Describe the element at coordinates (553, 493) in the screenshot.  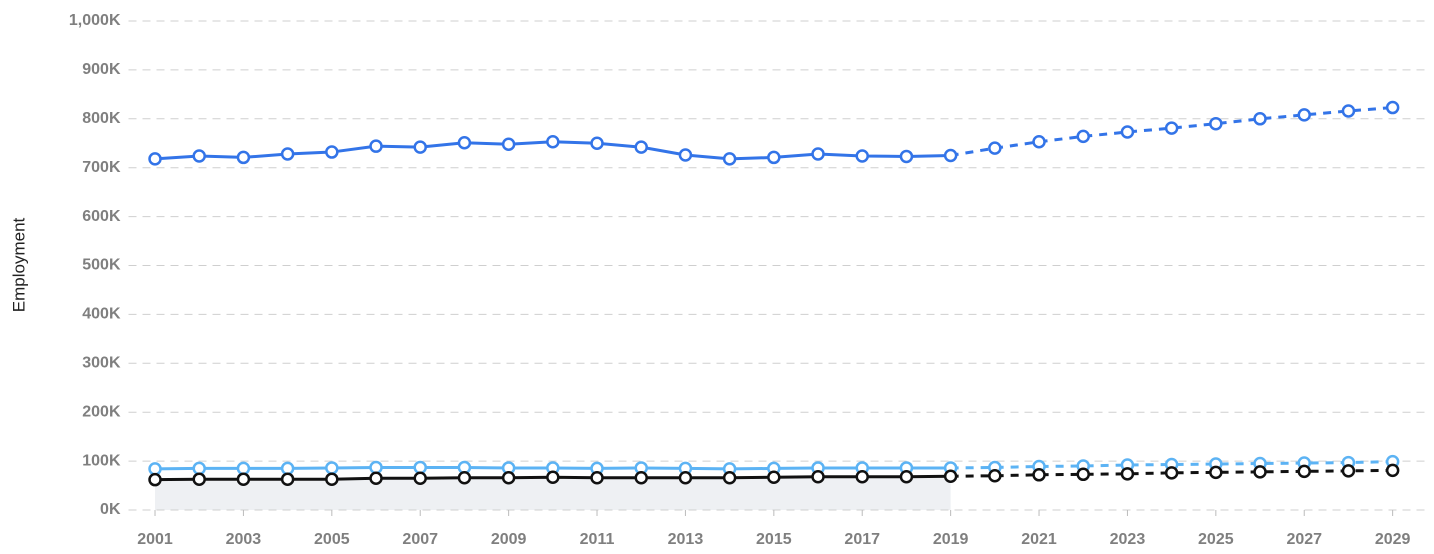
I see `area` at that location.